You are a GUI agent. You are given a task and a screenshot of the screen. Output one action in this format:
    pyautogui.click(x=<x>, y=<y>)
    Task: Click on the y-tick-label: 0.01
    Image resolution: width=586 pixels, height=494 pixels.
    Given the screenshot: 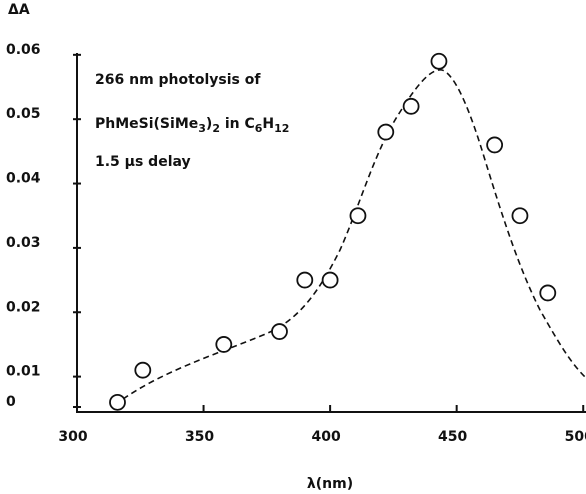 What is the action you would take?
    pyautogui.click(x=23, y=372)
    